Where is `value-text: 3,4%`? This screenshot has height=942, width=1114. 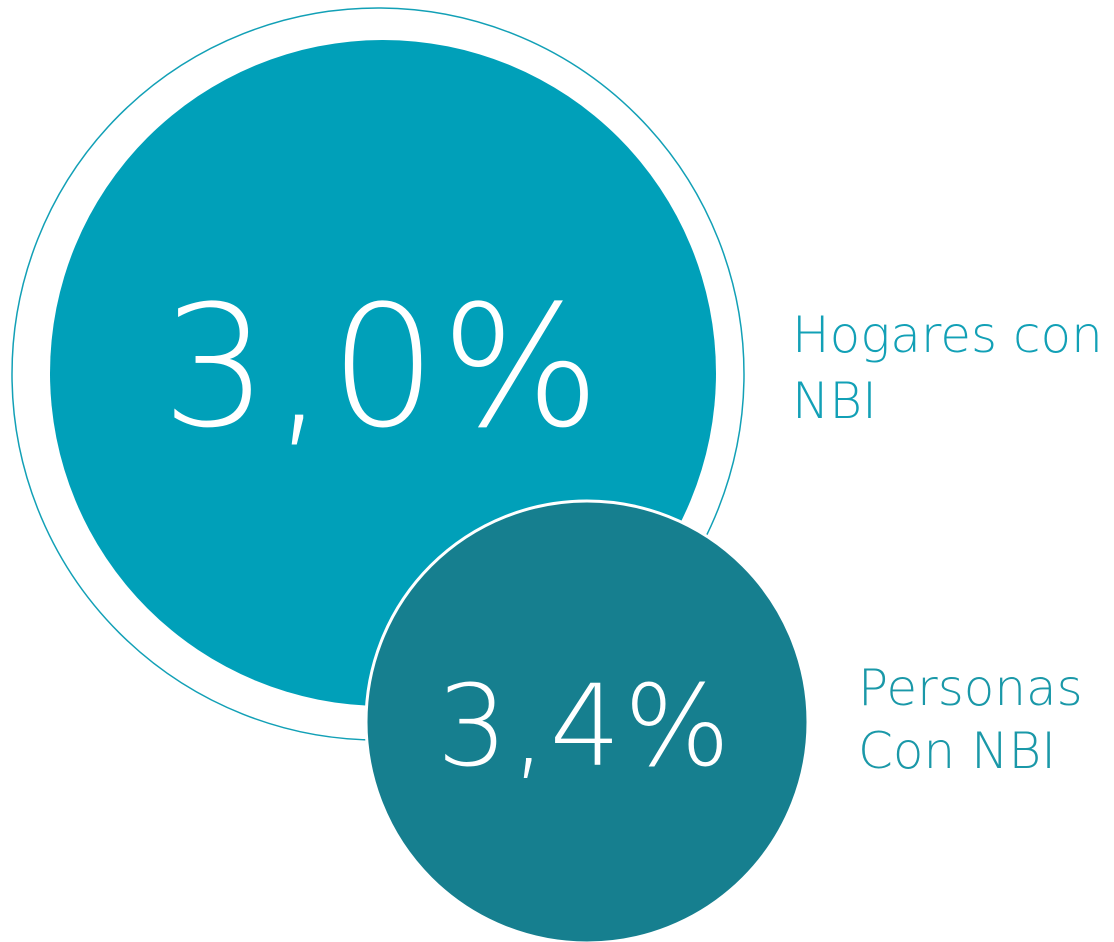 value-text: 3,4% is located at coordinates (585, 727).